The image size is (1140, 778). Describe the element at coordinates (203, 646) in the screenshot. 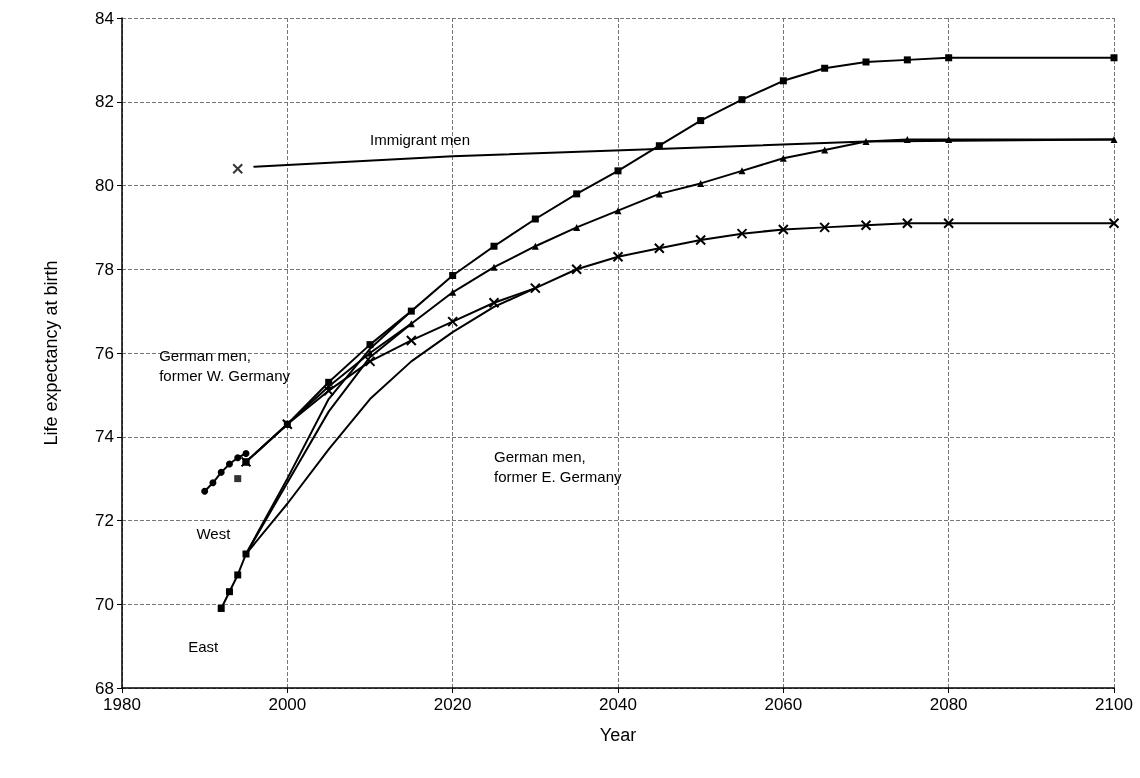

I see `annotation: East` at that location.